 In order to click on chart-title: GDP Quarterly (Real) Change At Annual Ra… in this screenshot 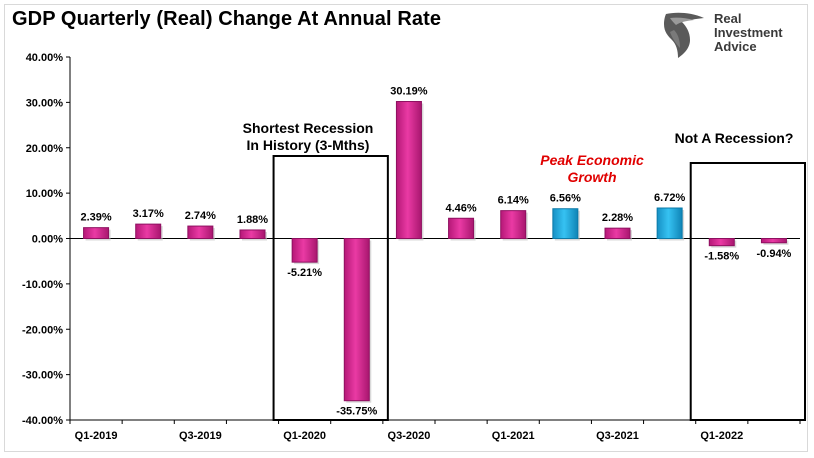, I will do `click(227, 19)`.